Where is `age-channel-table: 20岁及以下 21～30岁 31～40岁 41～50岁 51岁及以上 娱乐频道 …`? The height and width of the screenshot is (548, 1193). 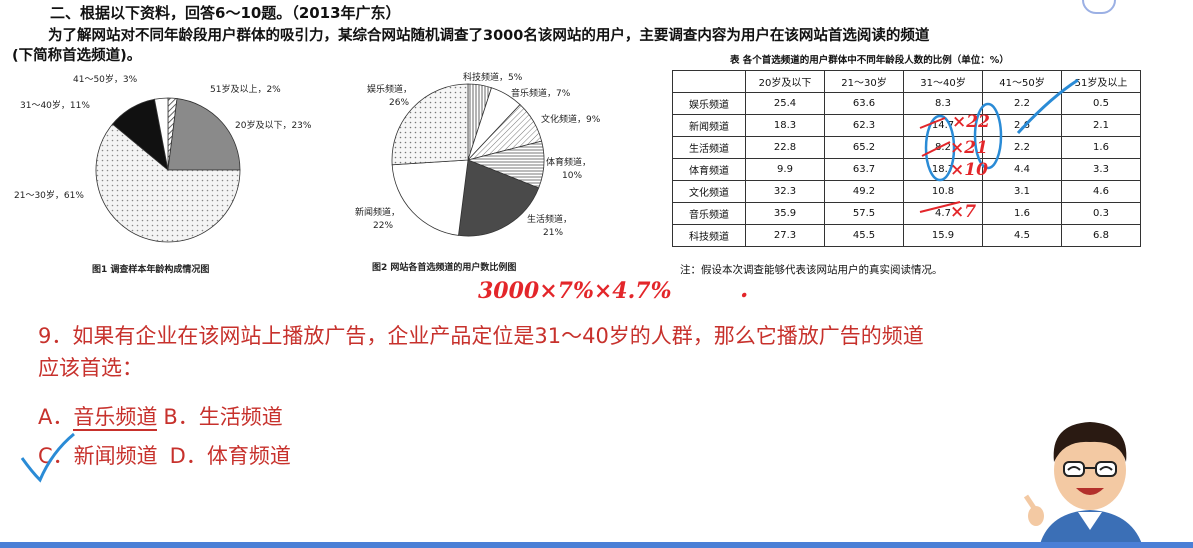 age-channel-table: 20岁及以下 21～30岁 31～40岁 41～50岁 51岁及以上 娱乐频道 … is located at coordinates (906, 158).